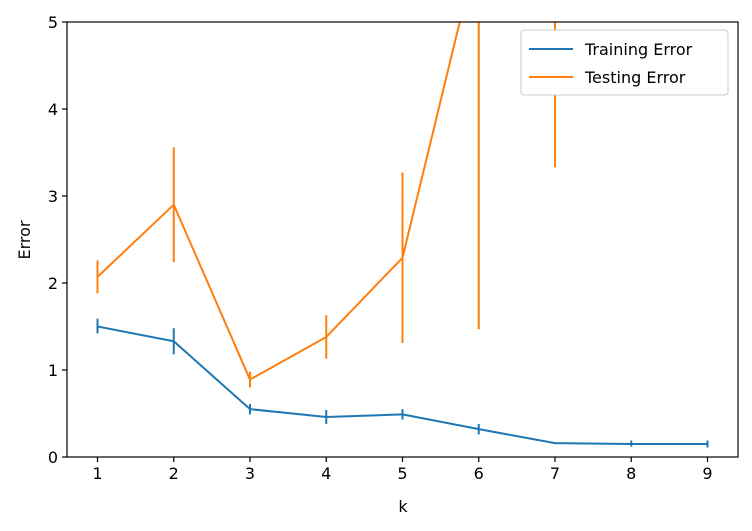  I want to click on x-axis: 1 2 3 4 5 6 7 8 9, so click(402, 470).